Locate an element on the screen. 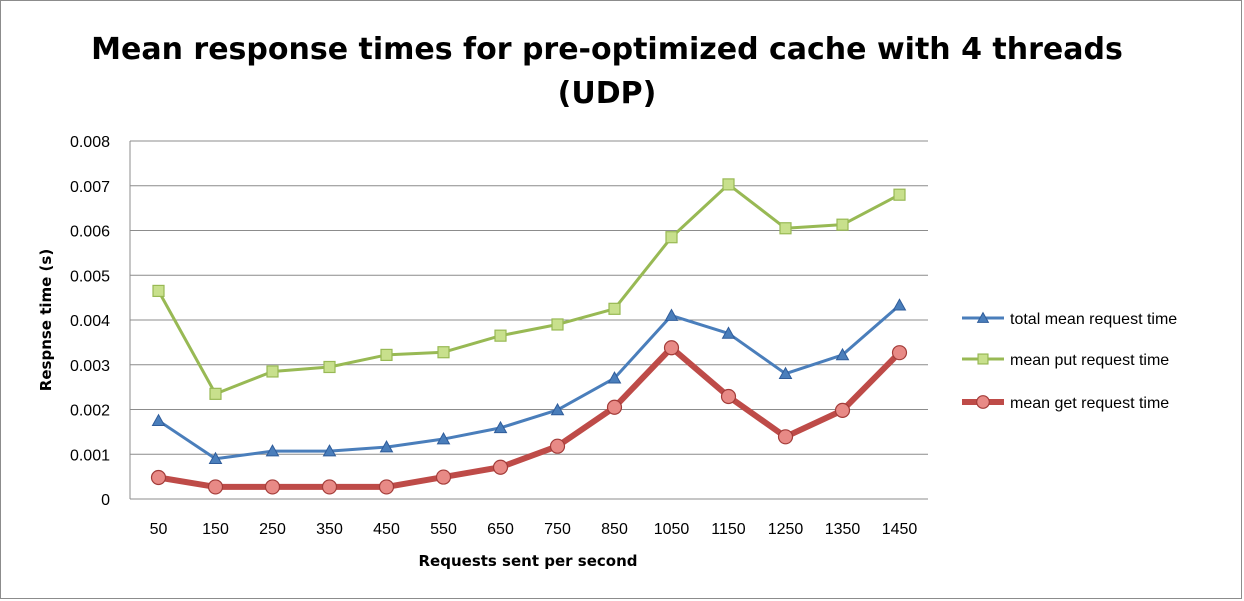 The height and width of the screenshot is (601, 1244). y-tick-label: 0.007 is located at coordinates (90, 187).